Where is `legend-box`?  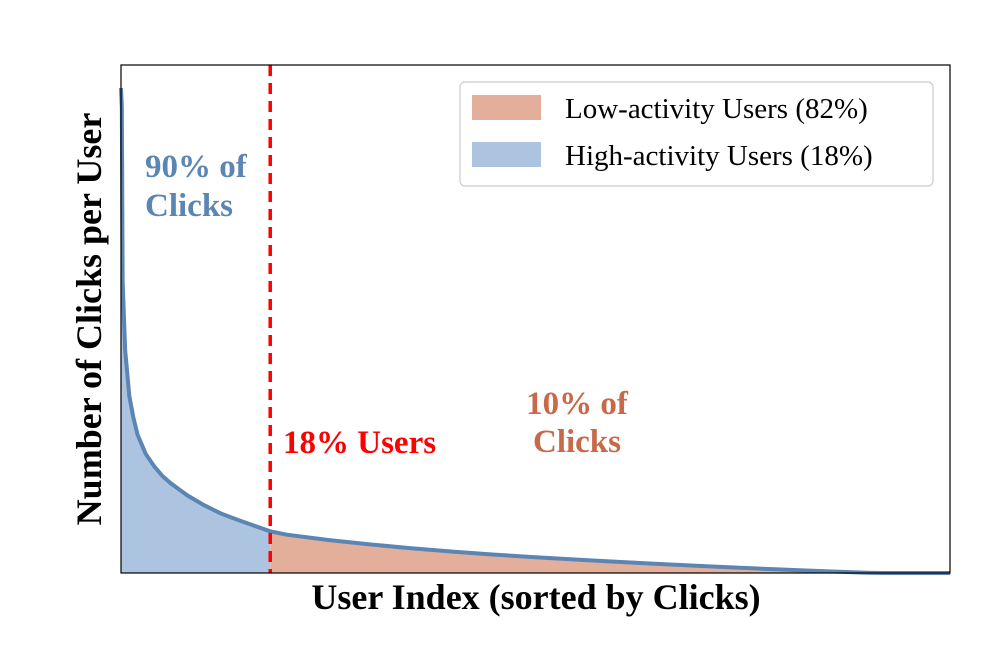
legend-box is located at coordinates (696, 134).